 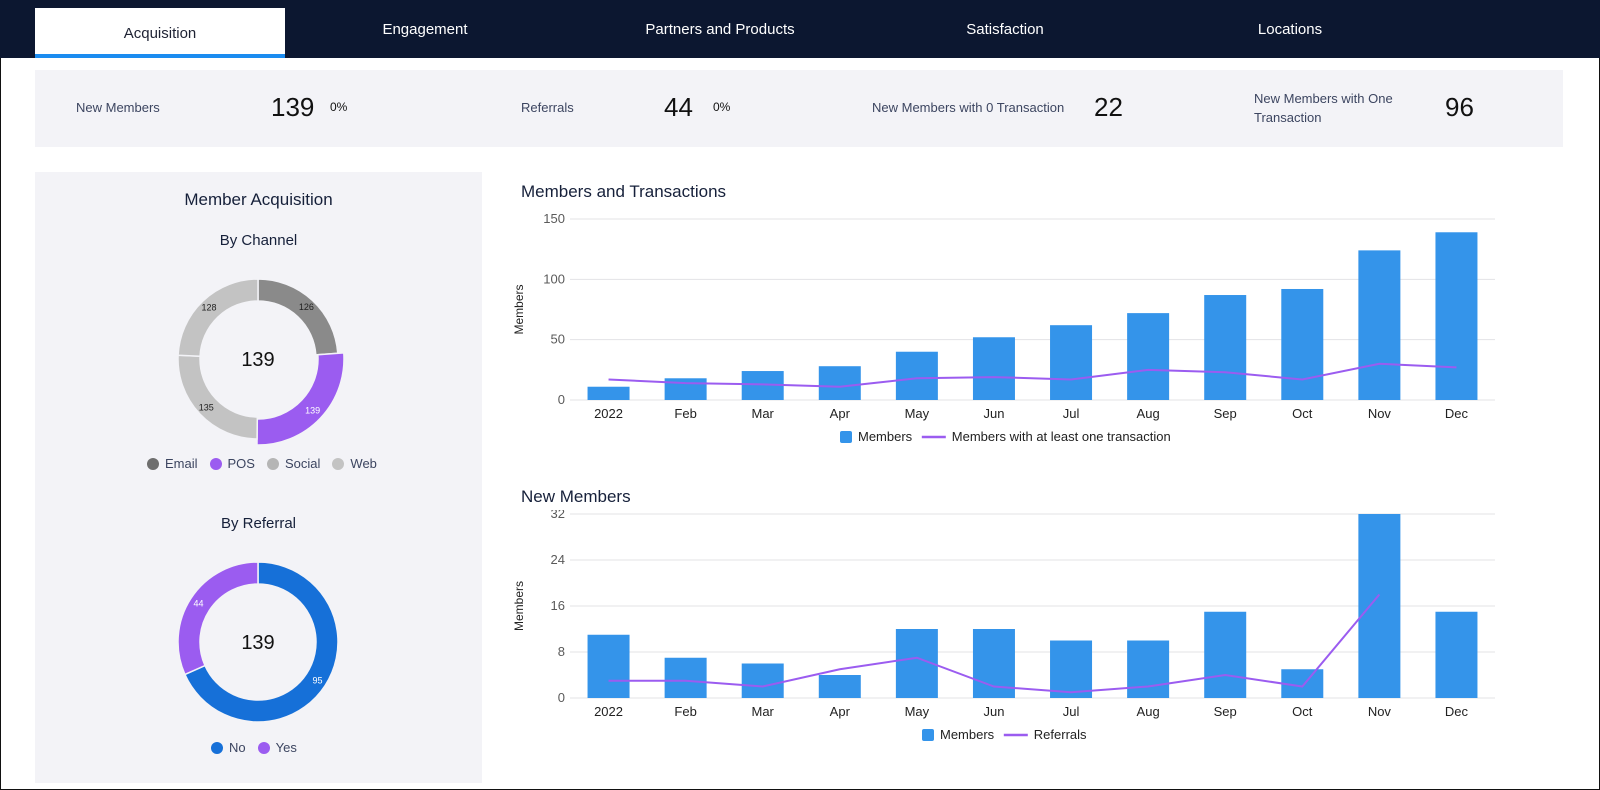 What do you see at coordinates (1071, 711) in the screenshot?
I see `x-tick-label: Jul` at bounding box center [1071, 711].